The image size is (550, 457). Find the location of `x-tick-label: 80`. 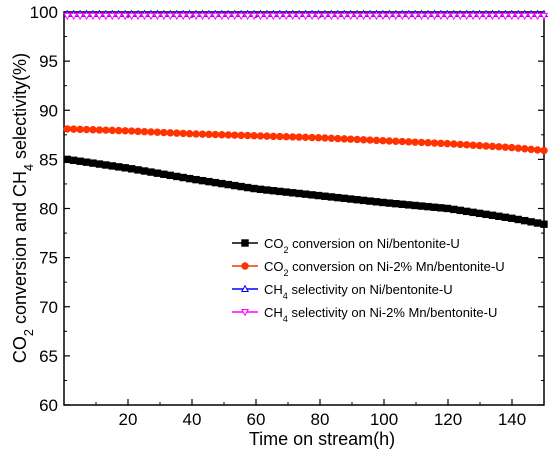

x-tick-label: 80 is located at coordinates (320, 419).